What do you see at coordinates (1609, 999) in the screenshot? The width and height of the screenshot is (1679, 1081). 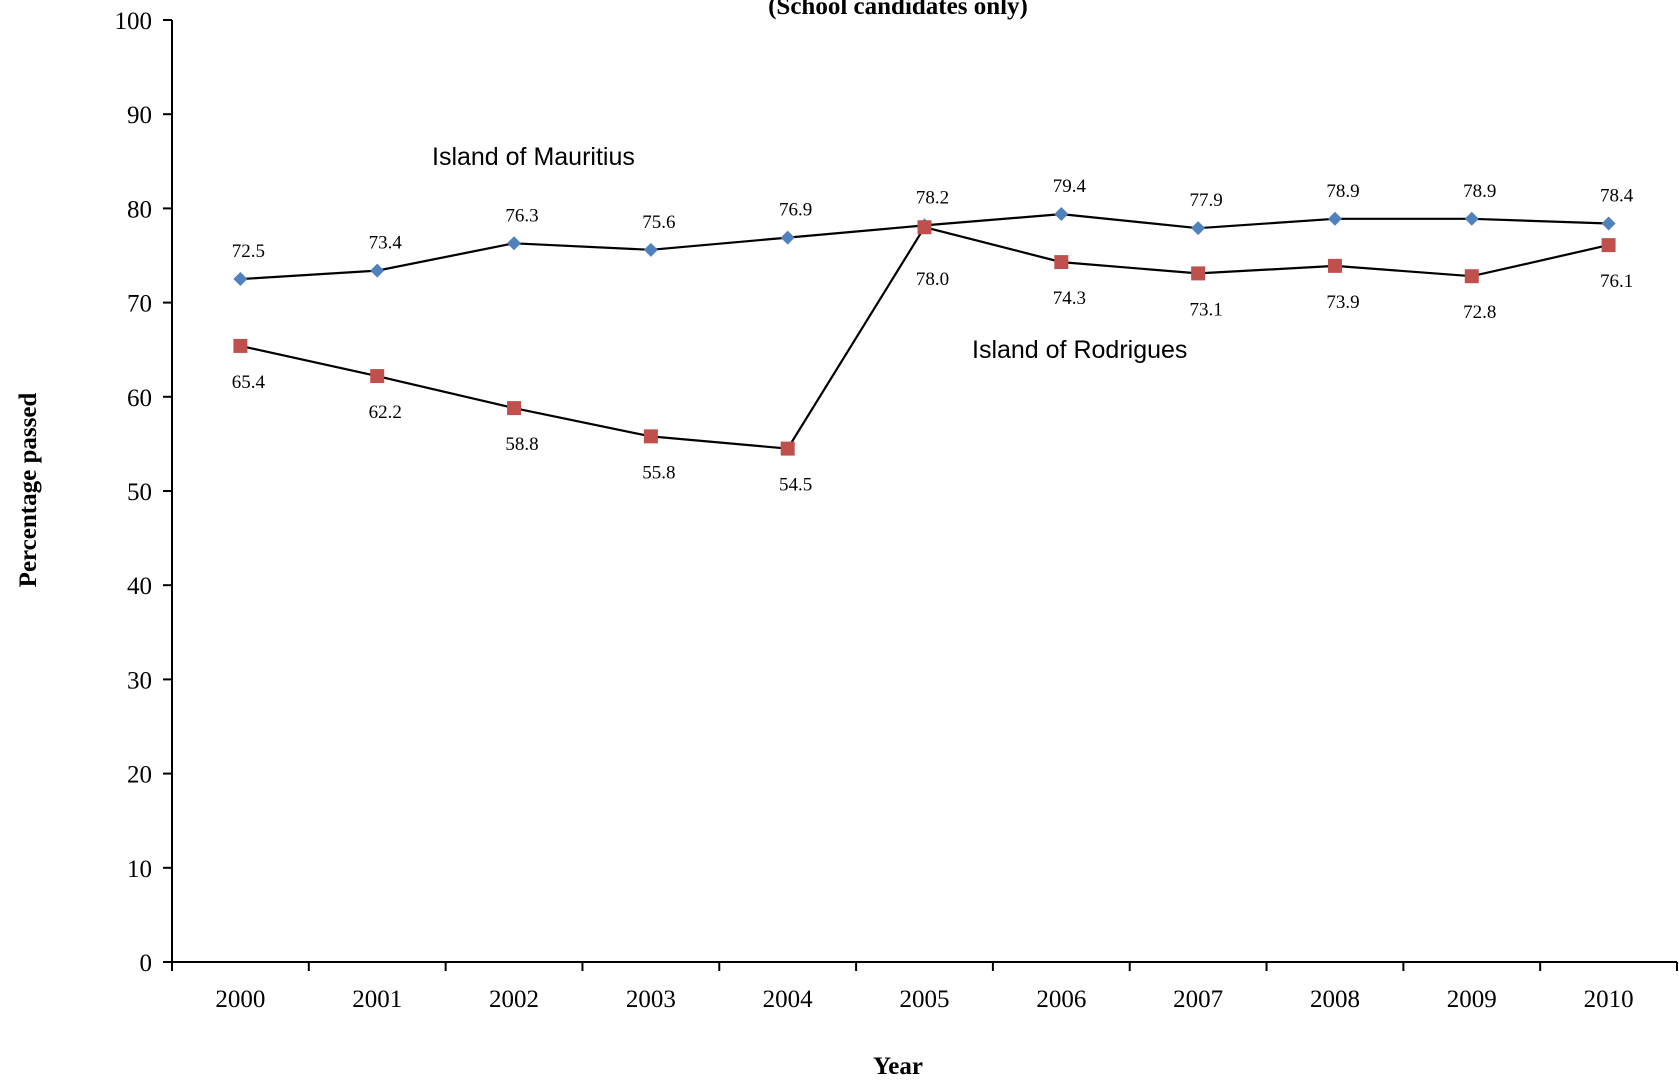 I see `x-tick-label: 2010` at bounding box center [1609, 999].